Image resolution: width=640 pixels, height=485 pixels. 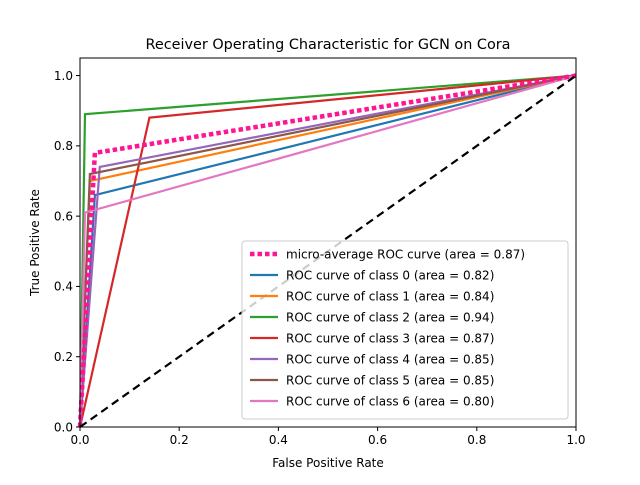 I want to click on x-tick-label: 0.0, so click(x=79, y=440).